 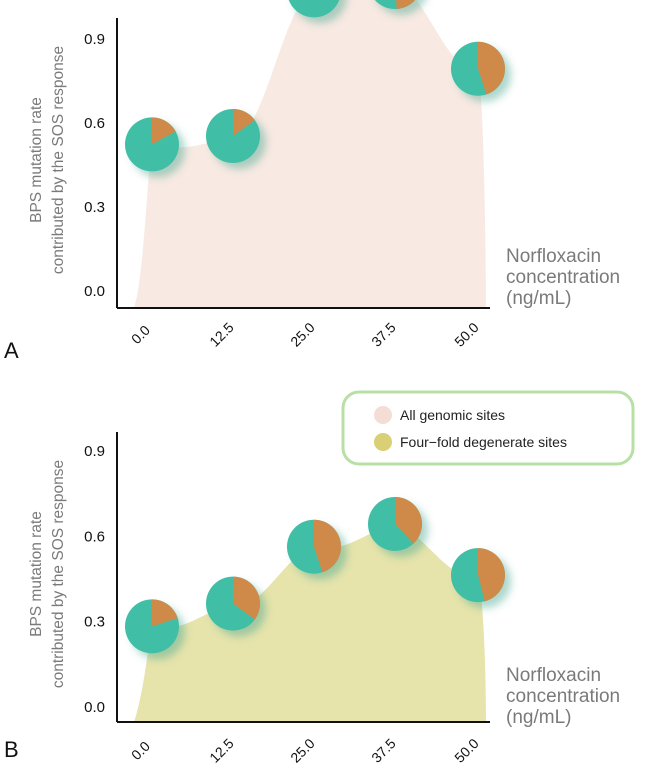 What do you see at coordinates (58, 160) in the screenshot?
I see `y-axis-label-a-line2: contributed by the SOS response` at bounding box center [58, 160].